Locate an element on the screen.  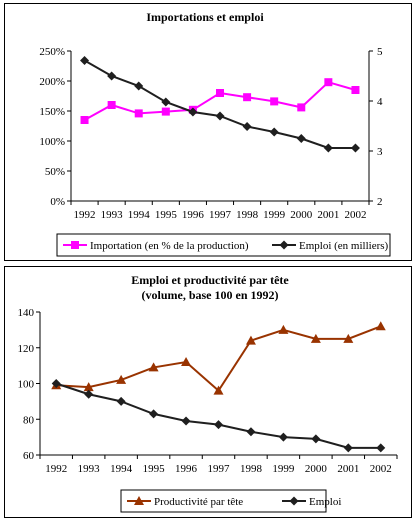
y-left-tick-label: 80 is located at coordinates (29, 420).